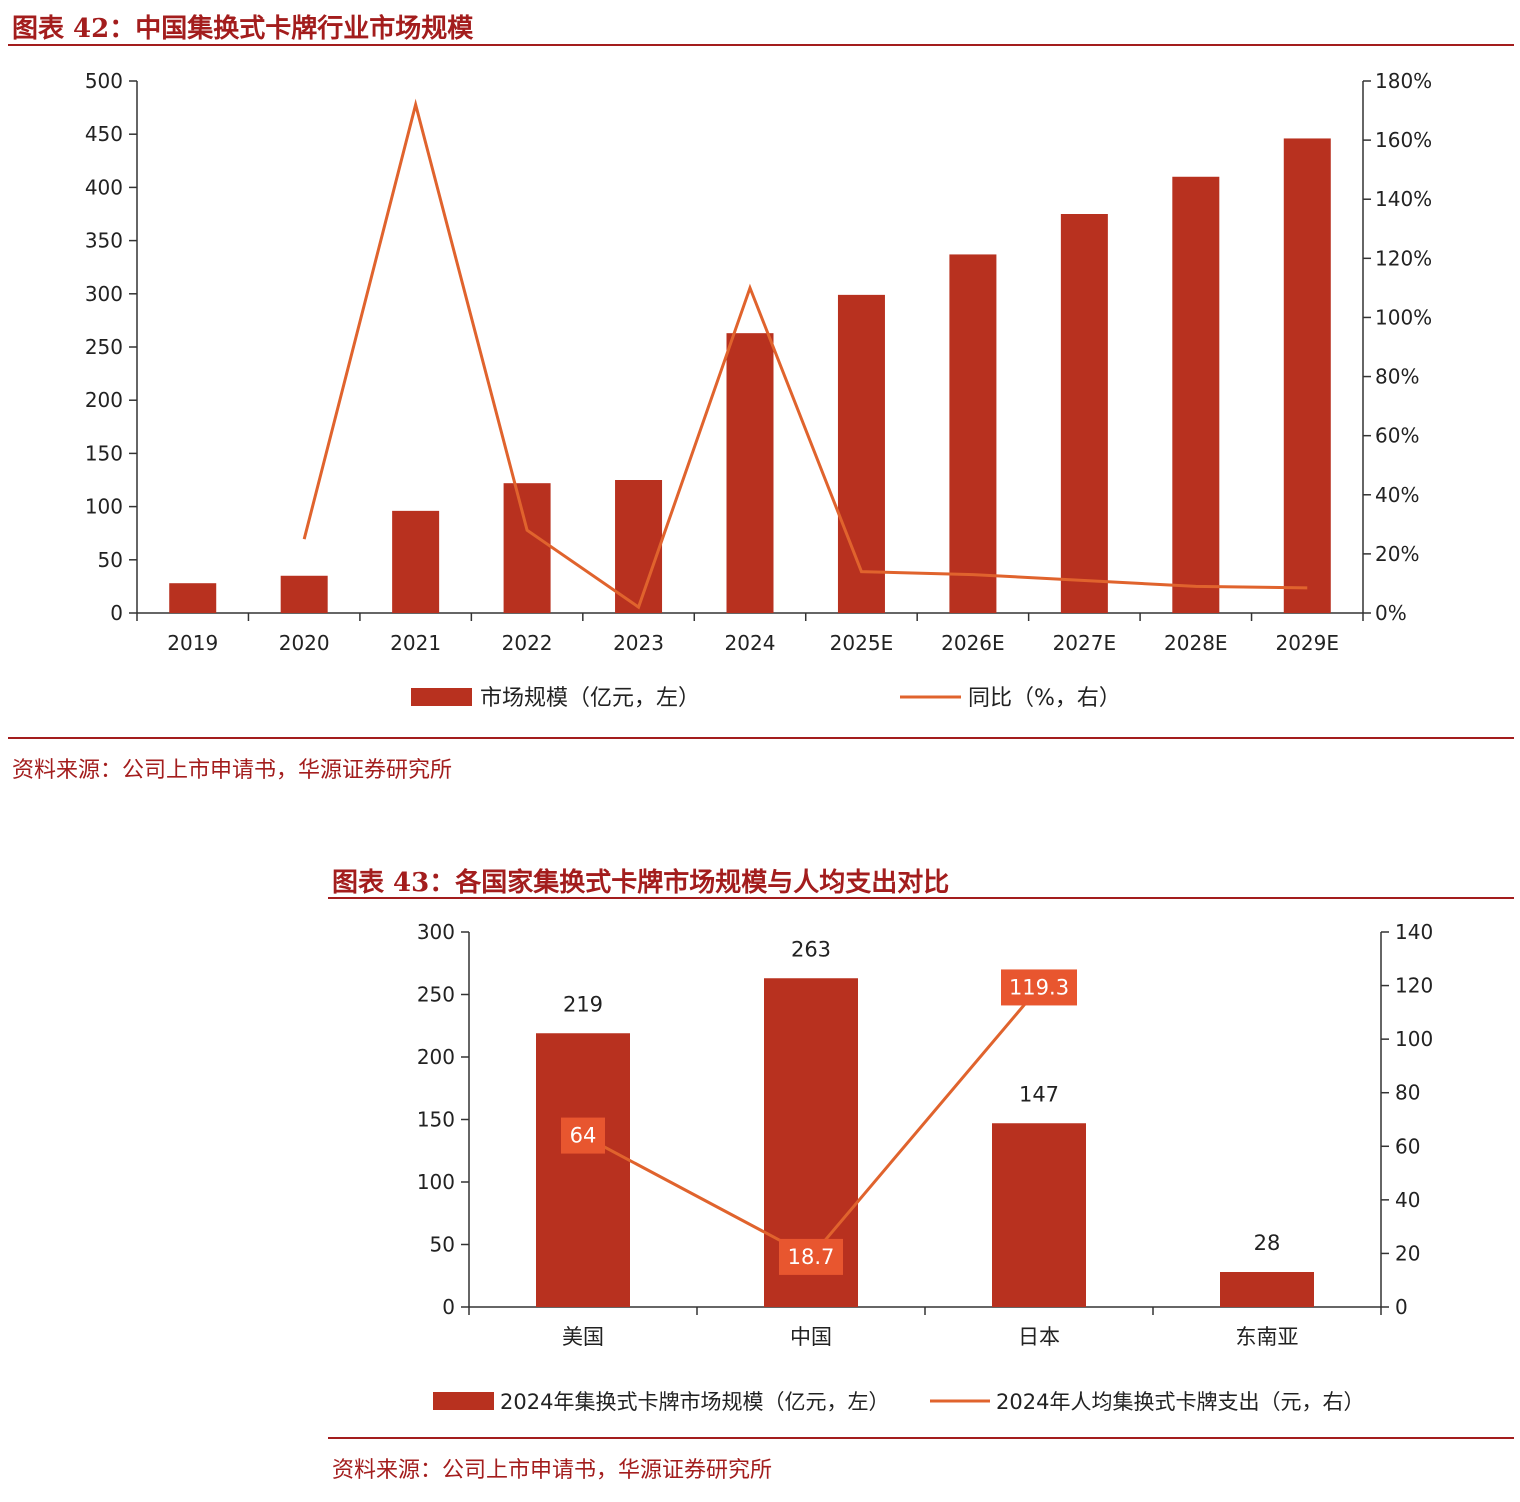 The height and width of the screenshot is (1502, 1520). I want to click on right-axis-tick-label: 20, so click(1407, 1253).